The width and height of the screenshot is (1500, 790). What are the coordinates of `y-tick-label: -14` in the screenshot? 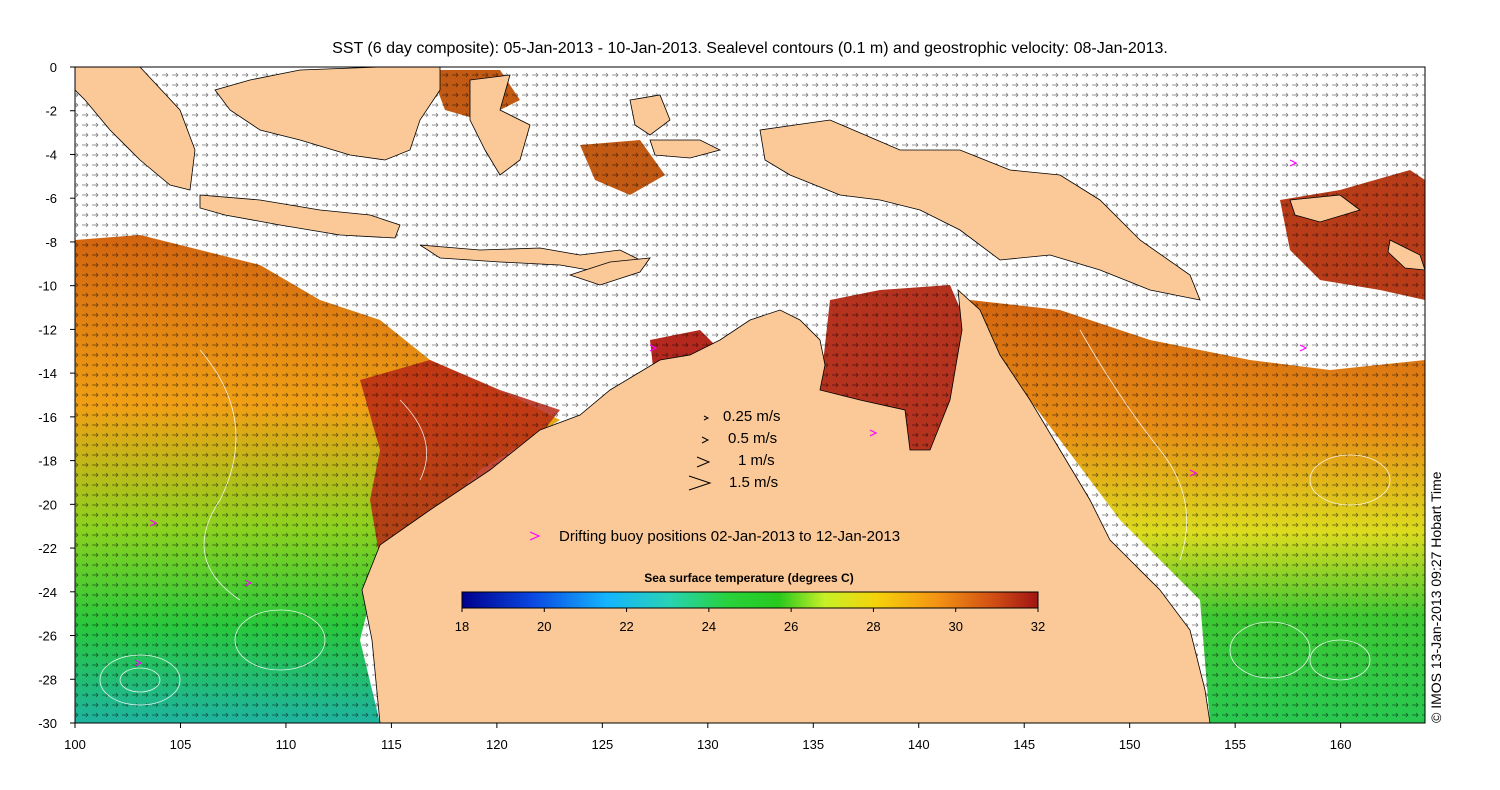 It's located at (47, 373).